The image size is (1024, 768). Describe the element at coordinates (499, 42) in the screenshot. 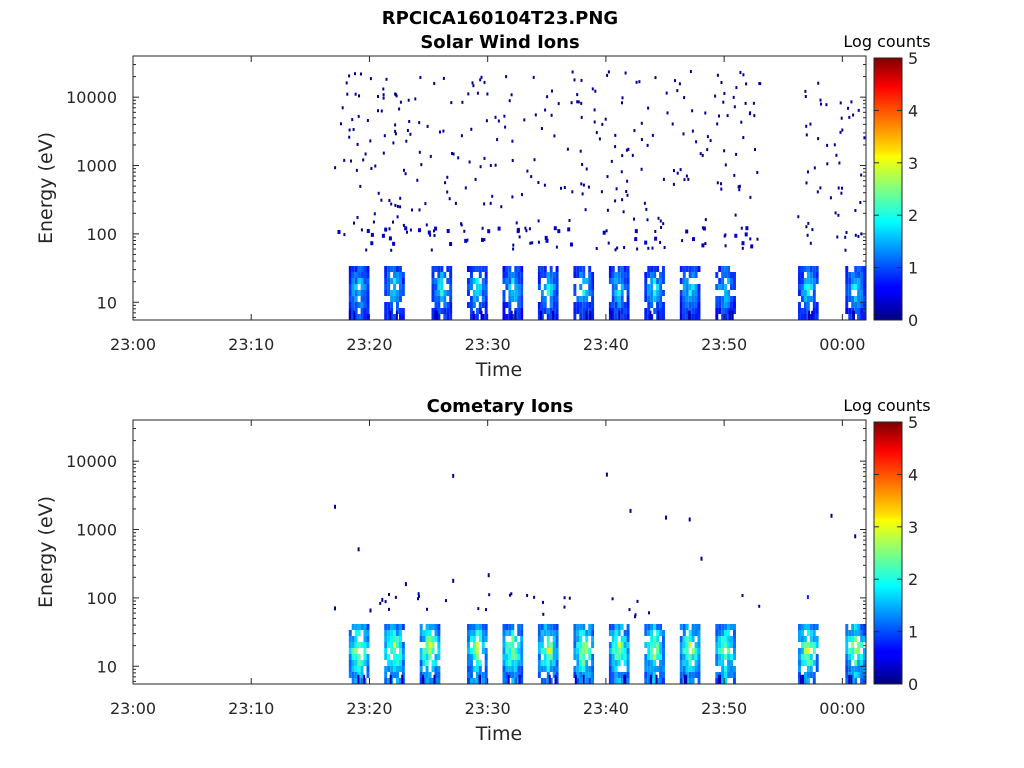

I see `panel-title: Solar Wind Ions` at that location.